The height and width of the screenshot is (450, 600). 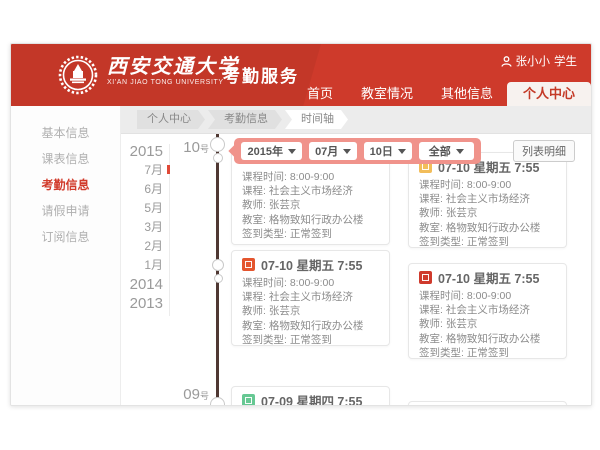 What do you see at coordinates (261, 76) in the screenshot?
I see `app-title: 考勤服务` at bounding box center [261, 76].